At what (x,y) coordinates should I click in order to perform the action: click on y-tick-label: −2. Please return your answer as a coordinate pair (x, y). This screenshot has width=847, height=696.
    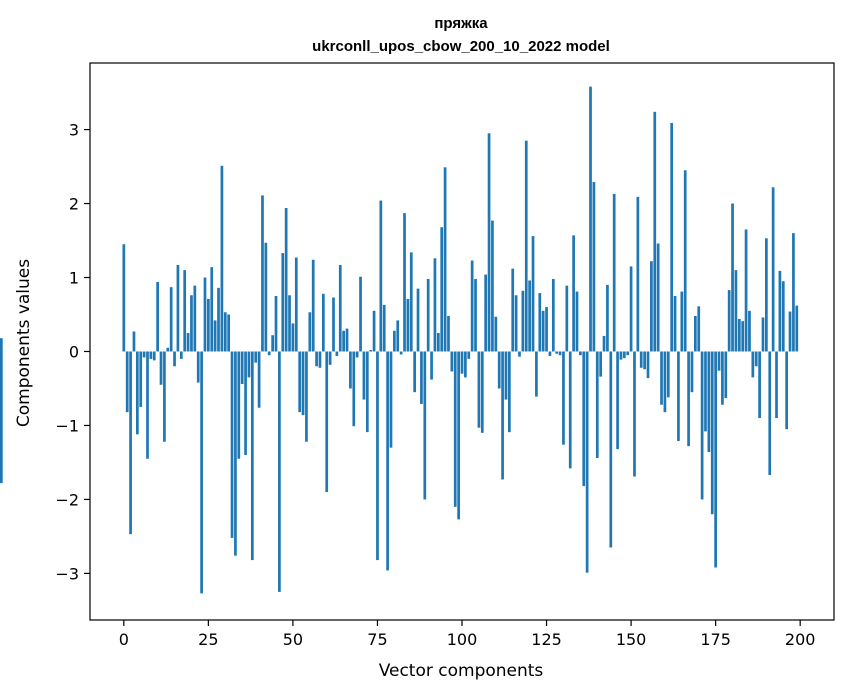
    Looking at the image, I should click on (67, 499).